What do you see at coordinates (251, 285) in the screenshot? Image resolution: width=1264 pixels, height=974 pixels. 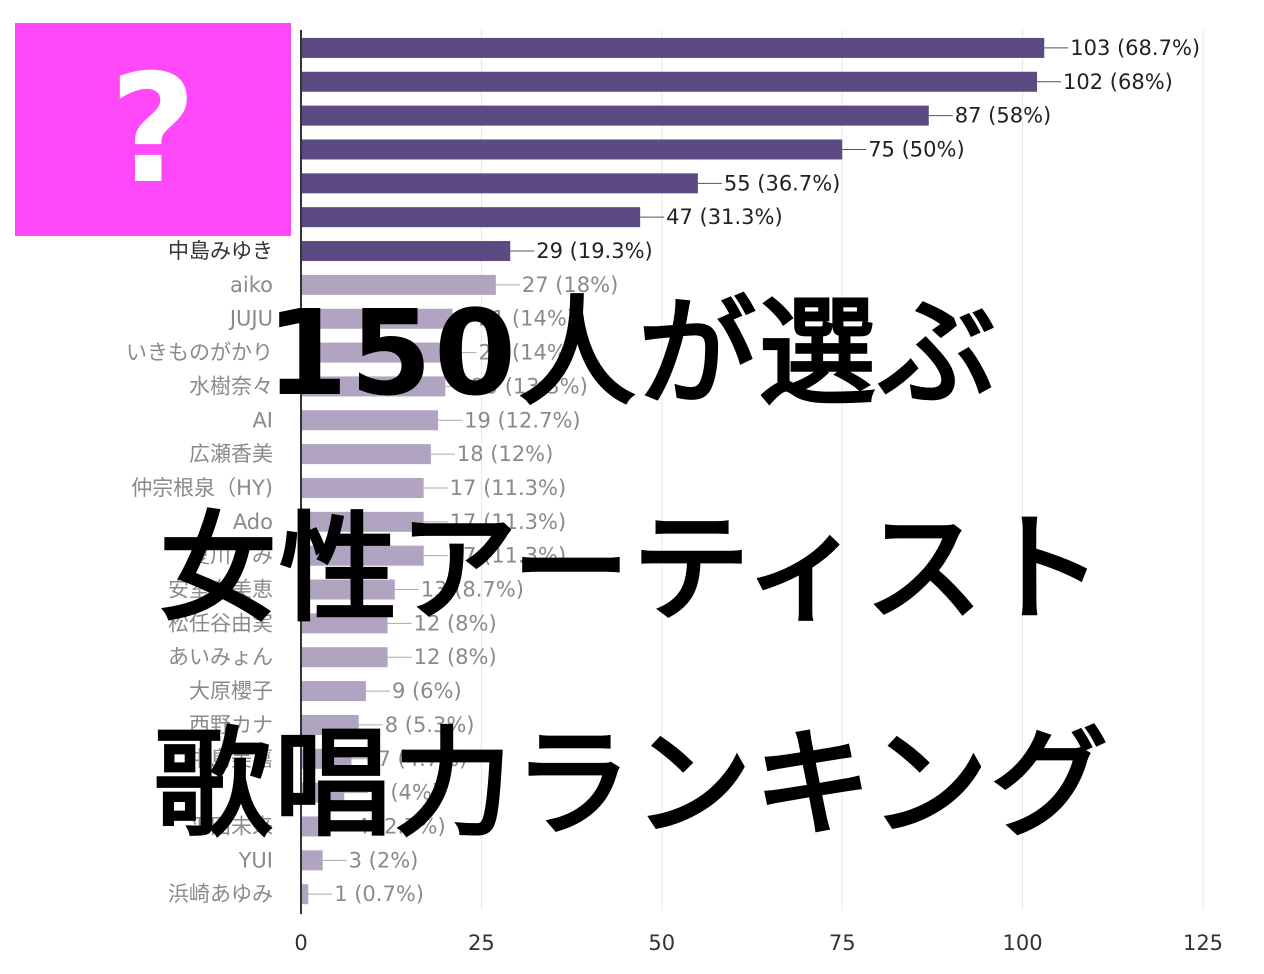 I see `category-label: aiko` at bounding box center [251, 285].